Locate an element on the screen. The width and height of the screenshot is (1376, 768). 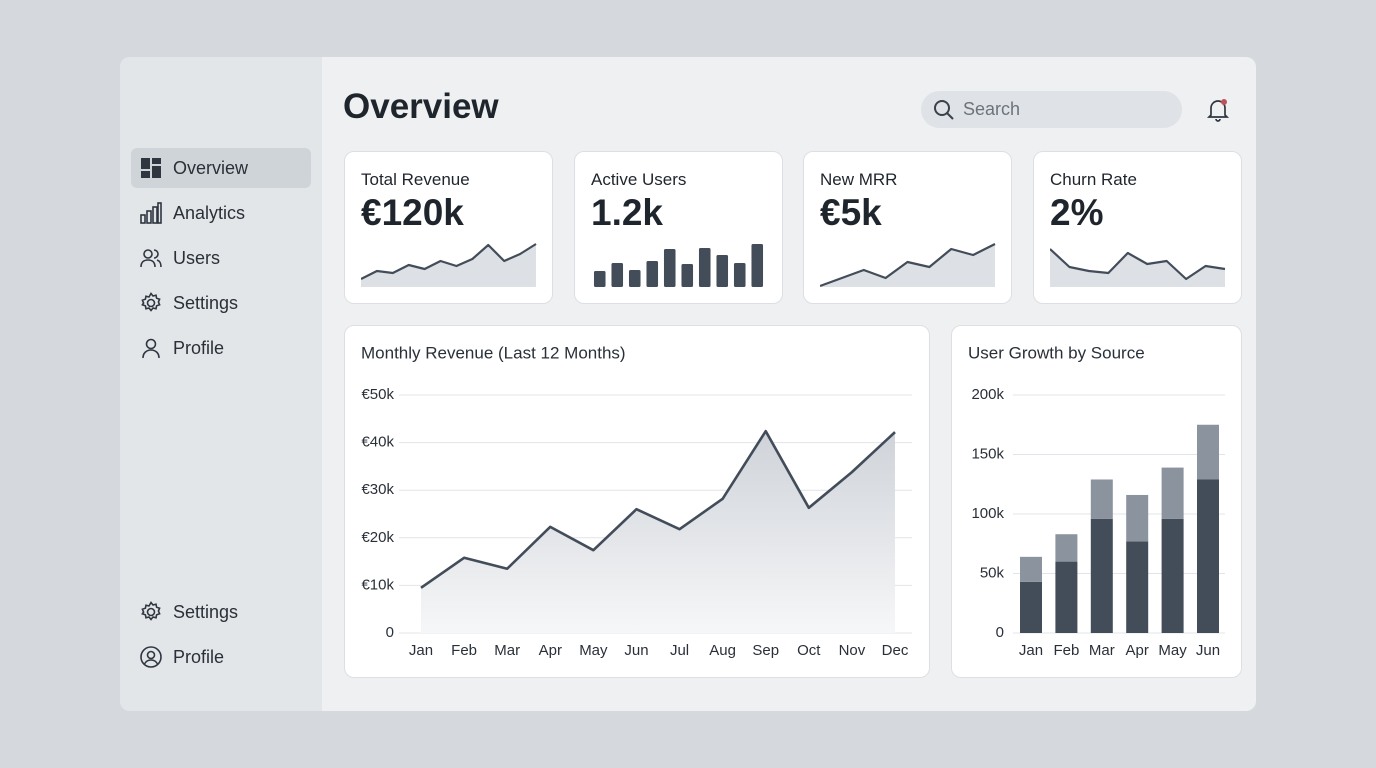
kpi-label: Active Users is located at coordinates (639, 179).